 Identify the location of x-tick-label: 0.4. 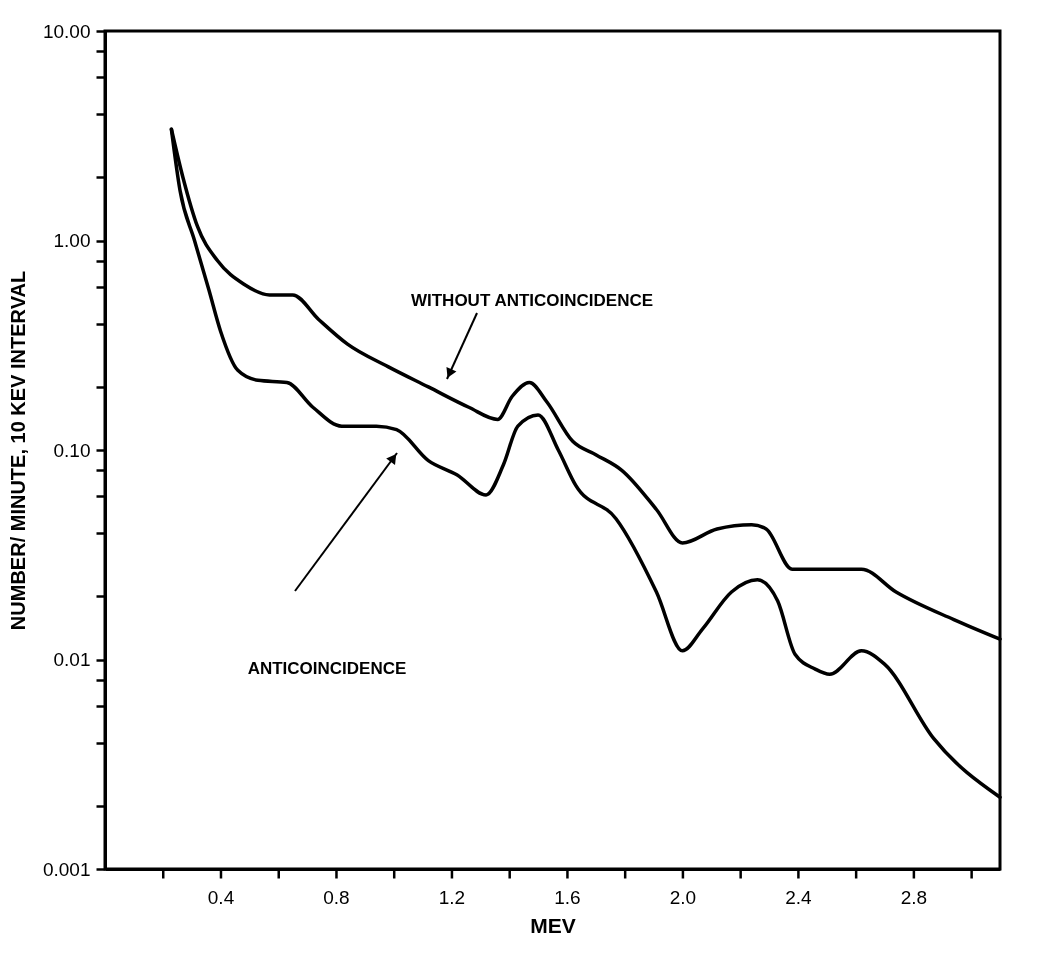
(221, 897).